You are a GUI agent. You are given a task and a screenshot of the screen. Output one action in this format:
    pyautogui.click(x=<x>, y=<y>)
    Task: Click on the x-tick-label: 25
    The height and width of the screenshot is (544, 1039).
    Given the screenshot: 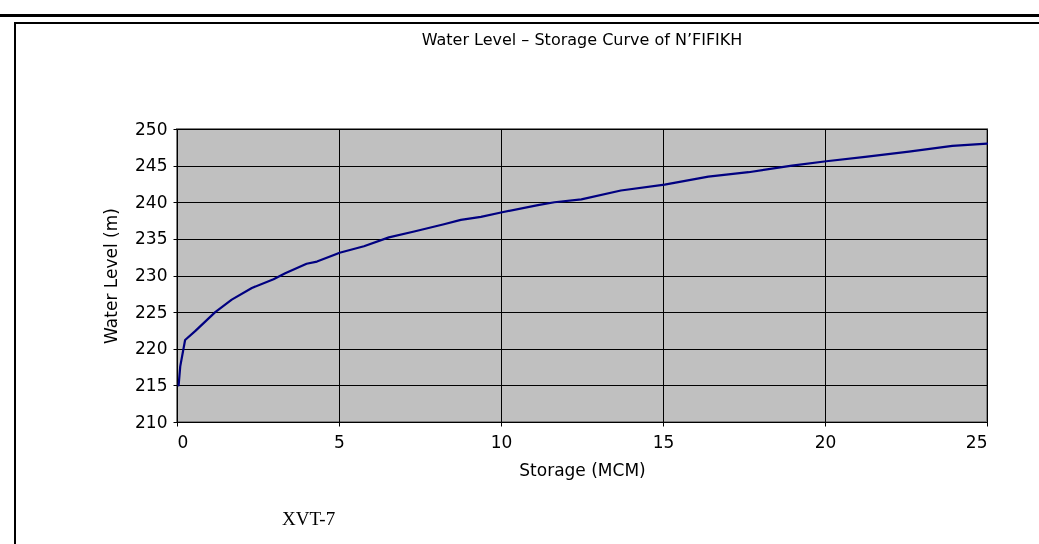 What is the action you would take?
    pyautogui.click(x=976, y=441)
    